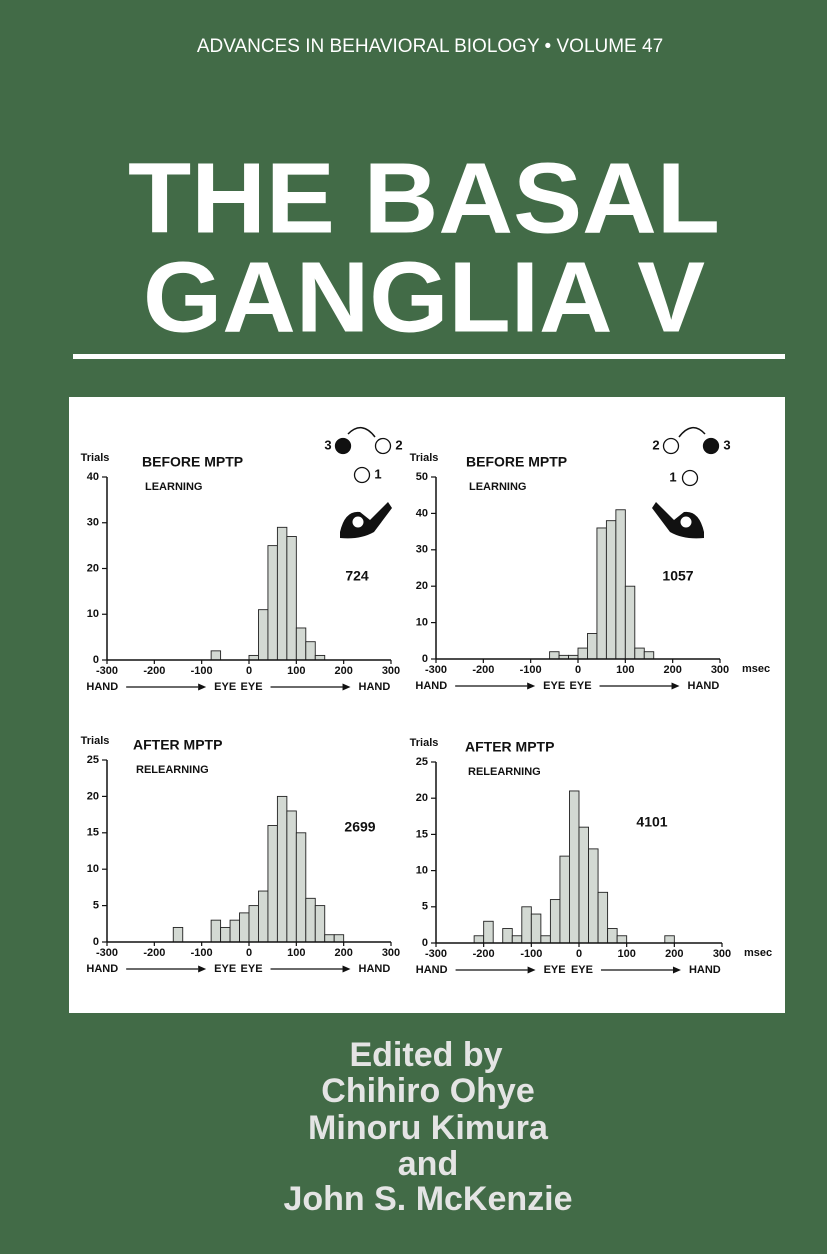  What do you see at coordinates (422, 477) in the screenshot?
I see `y-tick-label: 50` at bounding box center [422, 477].